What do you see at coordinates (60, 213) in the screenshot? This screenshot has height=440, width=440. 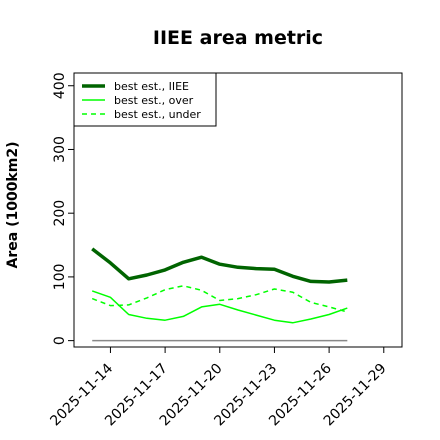 I see `y-tick-label: 200` at bounding box center [60, 213].